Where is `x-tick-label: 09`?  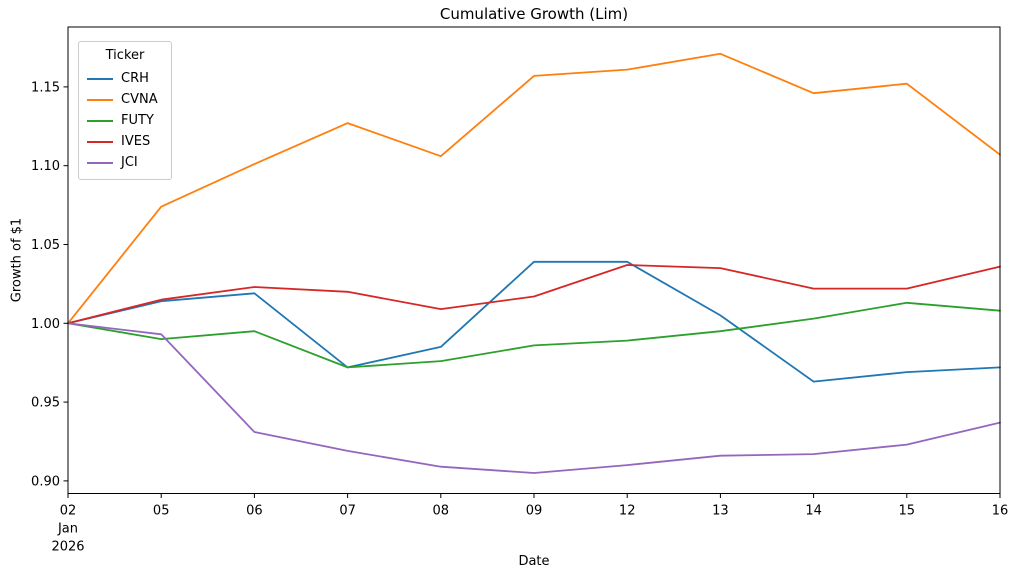 x-tick-label: 09 is located at coordinates (534, 511).